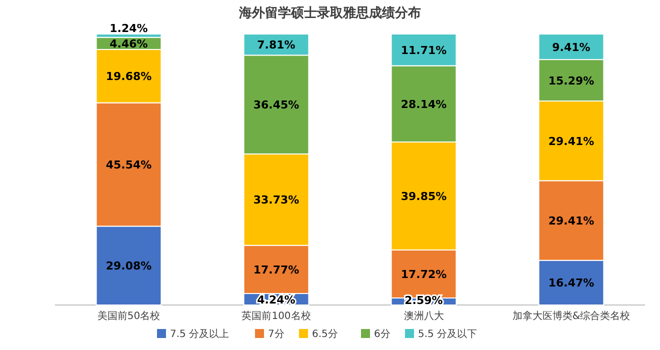  Describe the element at coordinates (129, 165) in the screenshot. I see `data-label: 45.54%` at that location.